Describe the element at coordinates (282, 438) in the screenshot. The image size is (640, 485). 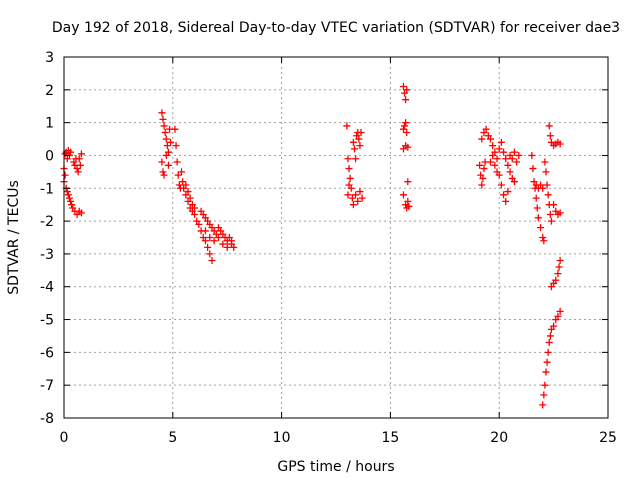
I see `x-tick-label: 10` at that location.